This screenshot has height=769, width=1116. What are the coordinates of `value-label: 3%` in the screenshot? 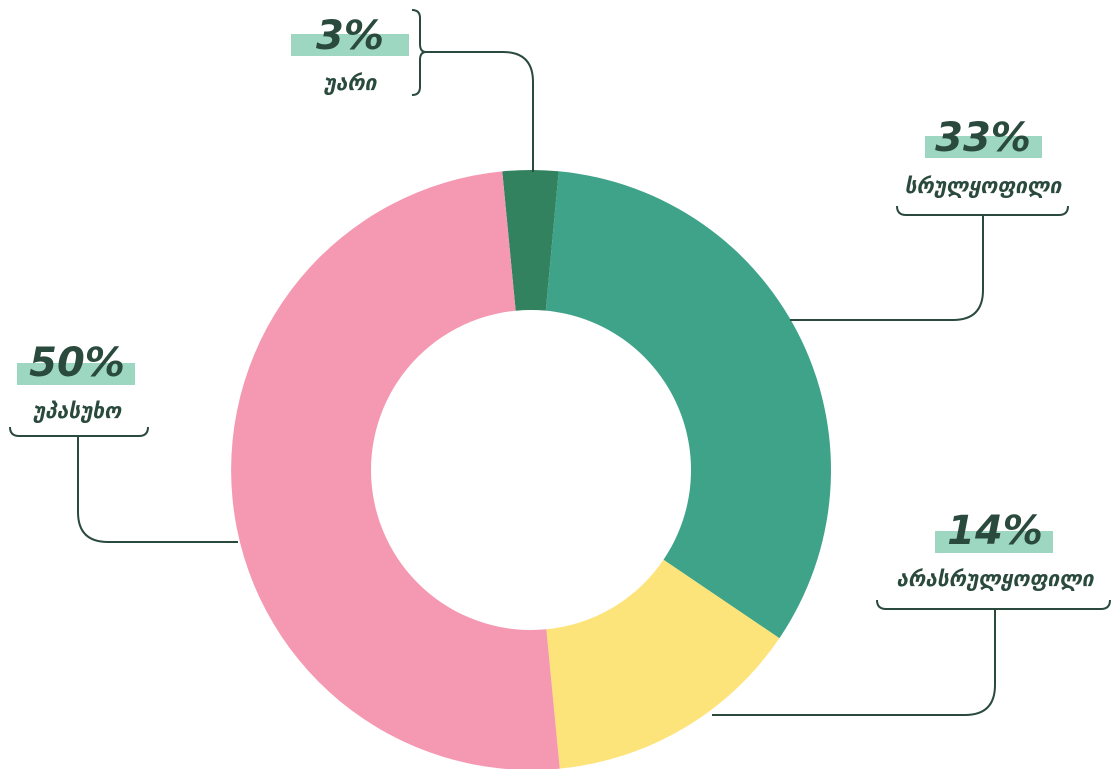 It's located at (350, 36).